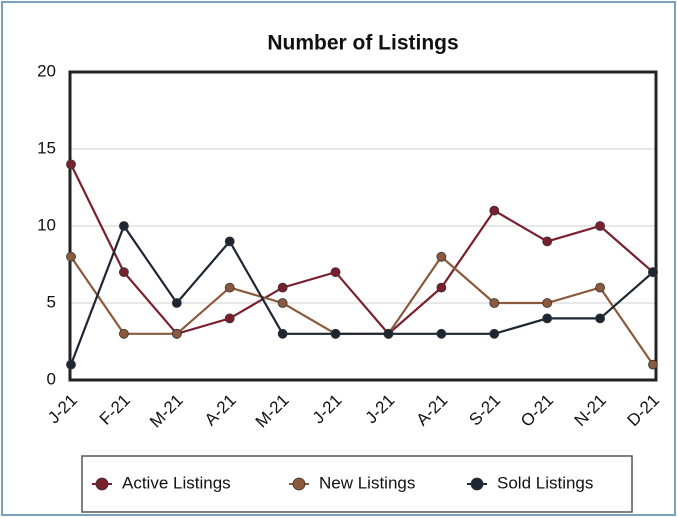  What do you see at coordinates (46, 147) in the screenshot?
I see `y-tick-label: 15` at bounding box center [46, 147].